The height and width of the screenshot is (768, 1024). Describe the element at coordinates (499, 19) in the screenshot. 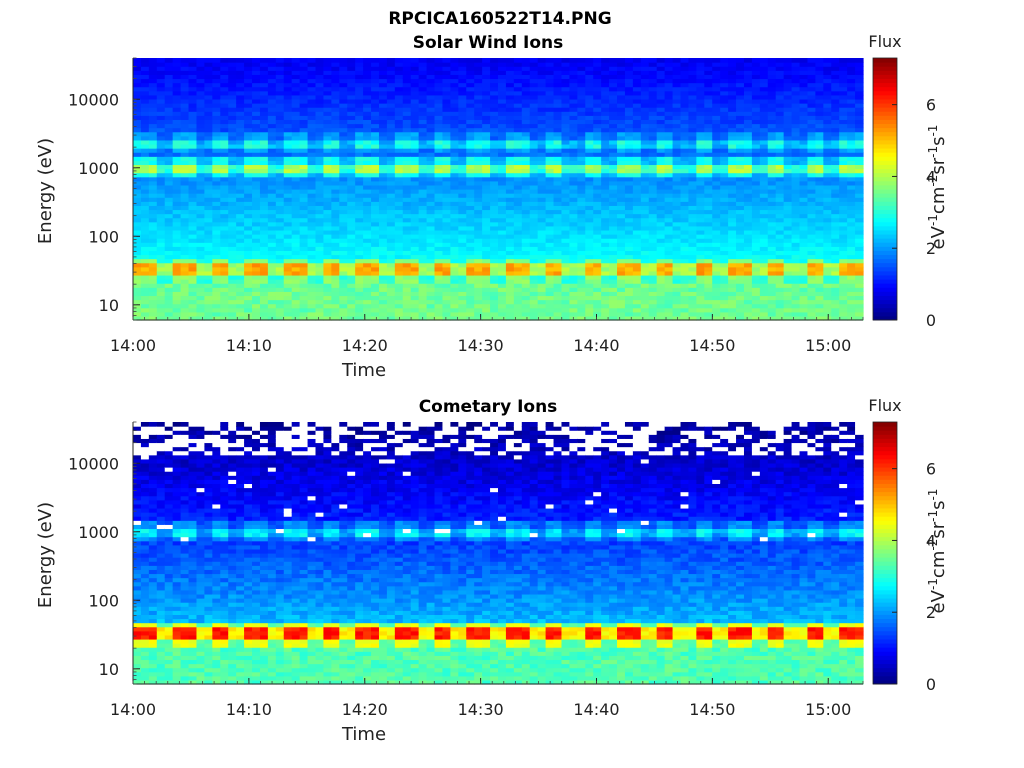

I see `figure-title: RPCICA160522T14.PNG` at that location.